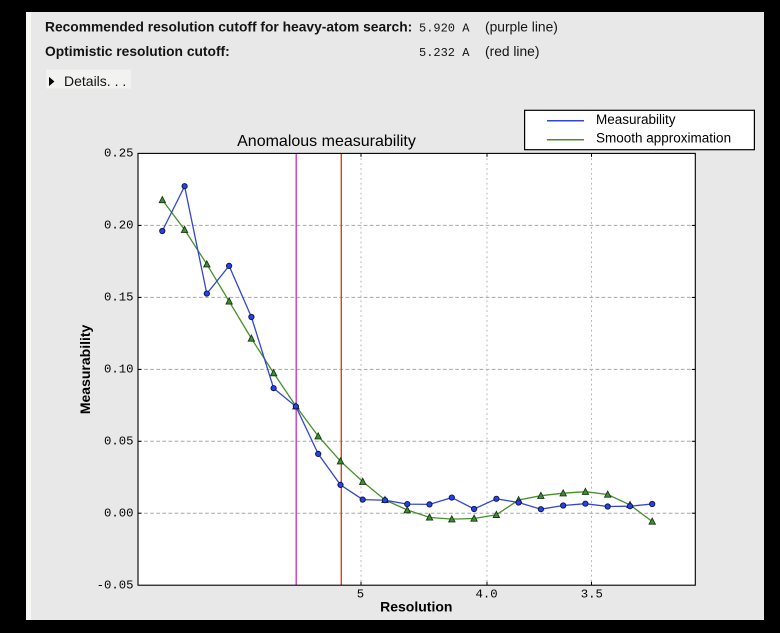 This screenshot has width=780, height=633. What do you see at coordinates (444, 53) in the screenshot?
I see `svg-text: 5.232 A` at bounding box center [444, 53].